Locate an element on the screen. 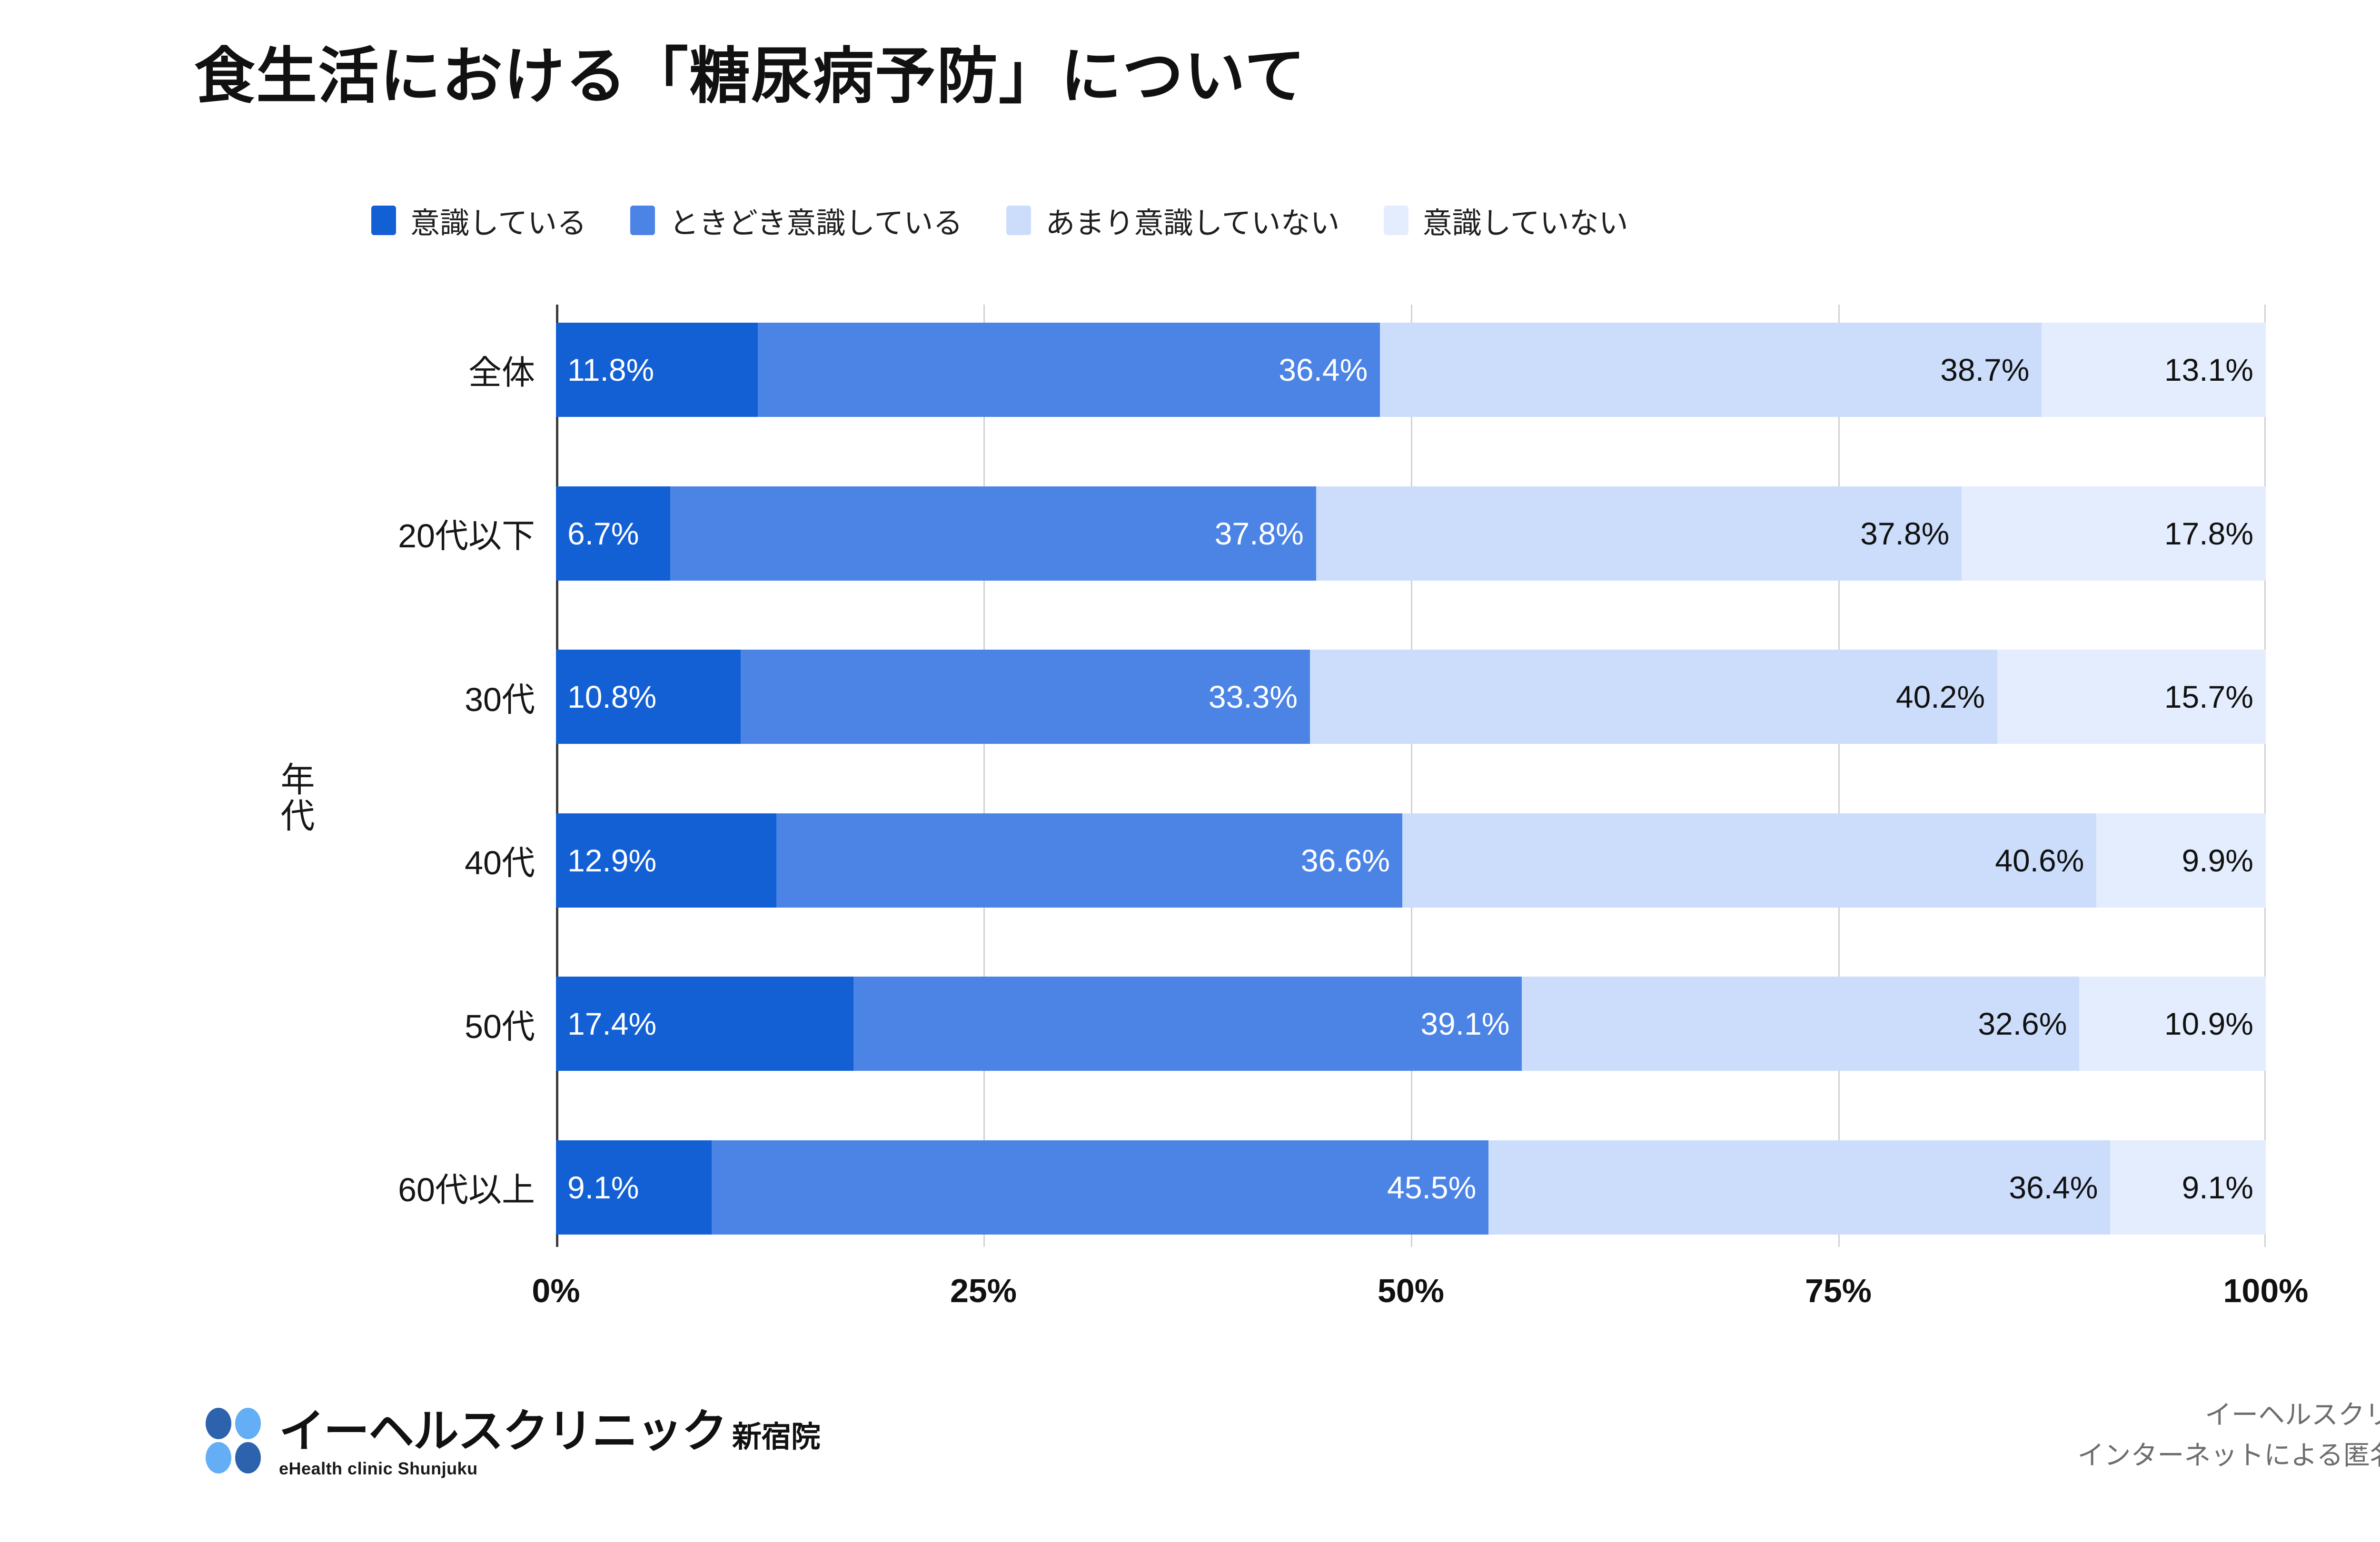 This screenshot has height=1542, width=2380. legend-item-2: あまり意識していない is located at coordinates (1173, 220).